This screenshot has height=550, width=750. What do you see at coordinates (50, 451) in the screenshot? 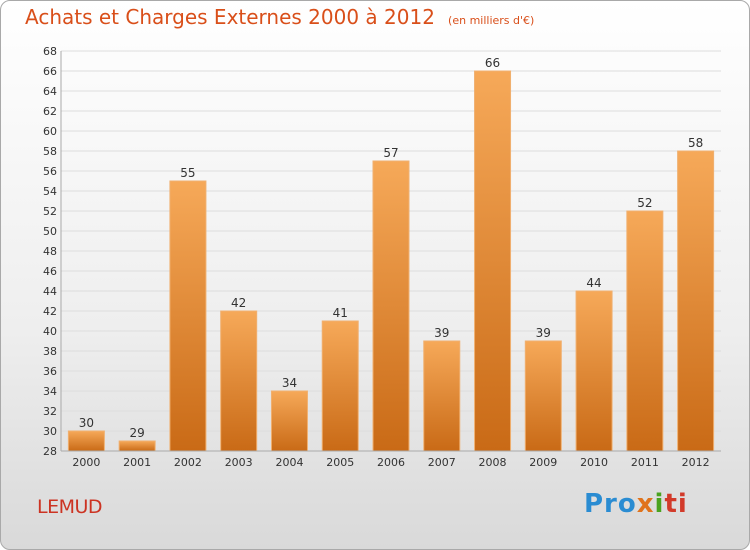
I see `y-tick-label: 28` at bounding box center [50, 451].